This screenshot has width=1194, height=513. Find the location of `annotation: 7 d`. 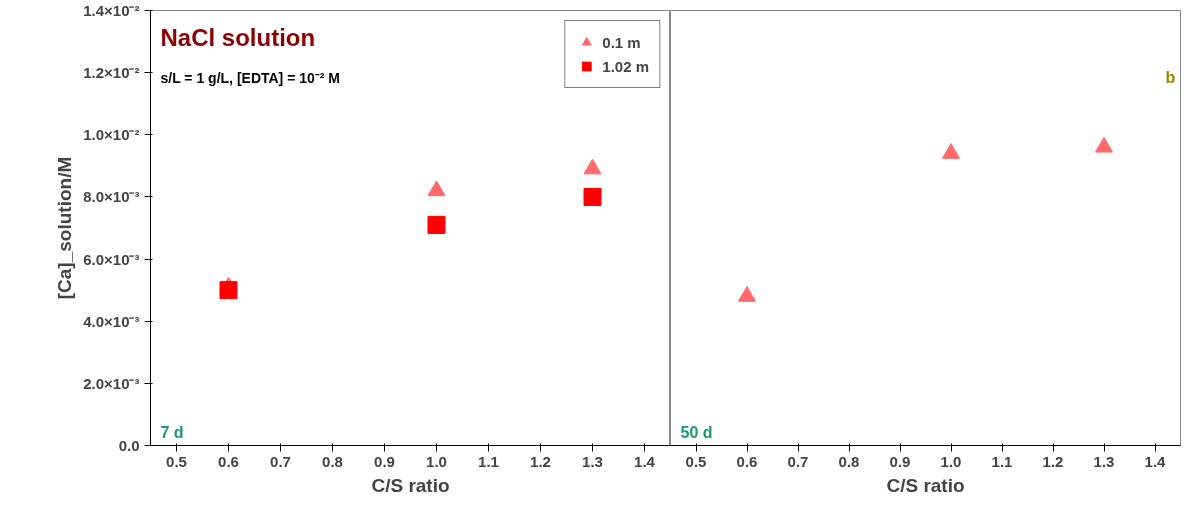

annotation: 7 d is located at coordinates (172, 432).